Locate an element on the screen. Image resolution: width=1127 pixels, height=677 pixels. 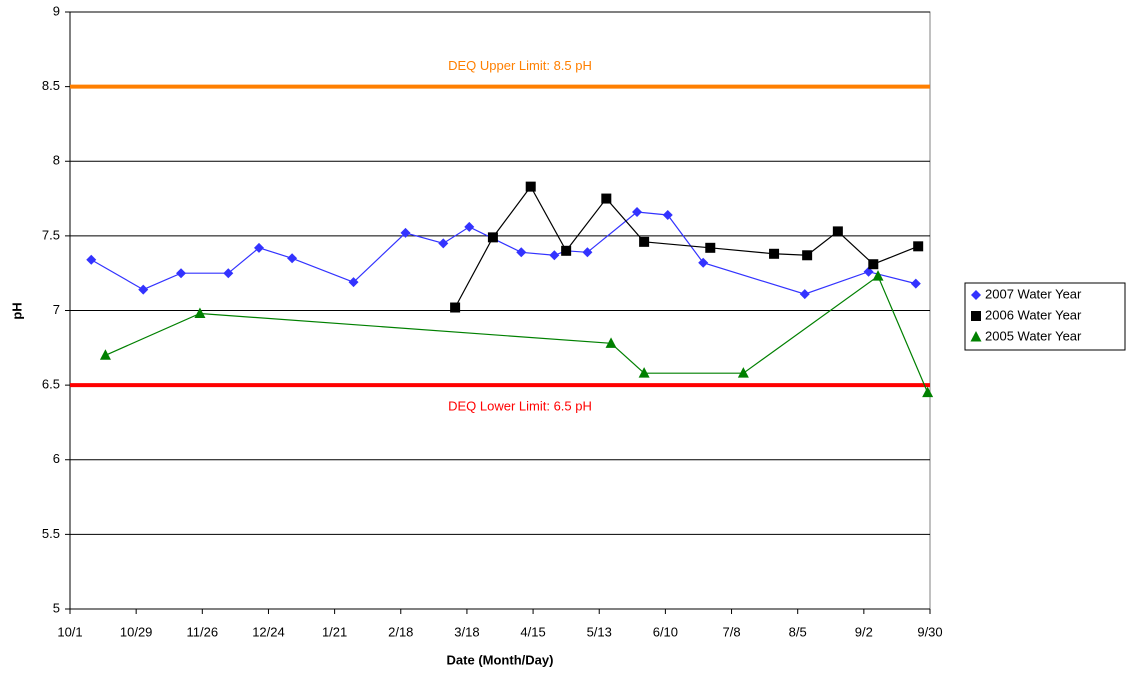
x-tick-label: 11/26 is located at coordinates (203, 631).